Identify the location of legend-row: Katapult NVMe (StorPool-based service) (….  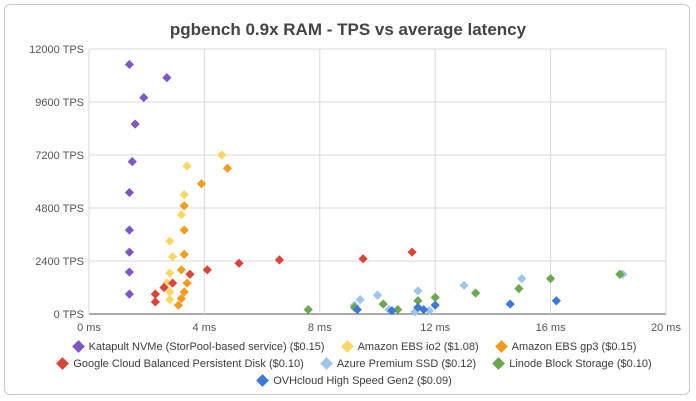
(355, 346).